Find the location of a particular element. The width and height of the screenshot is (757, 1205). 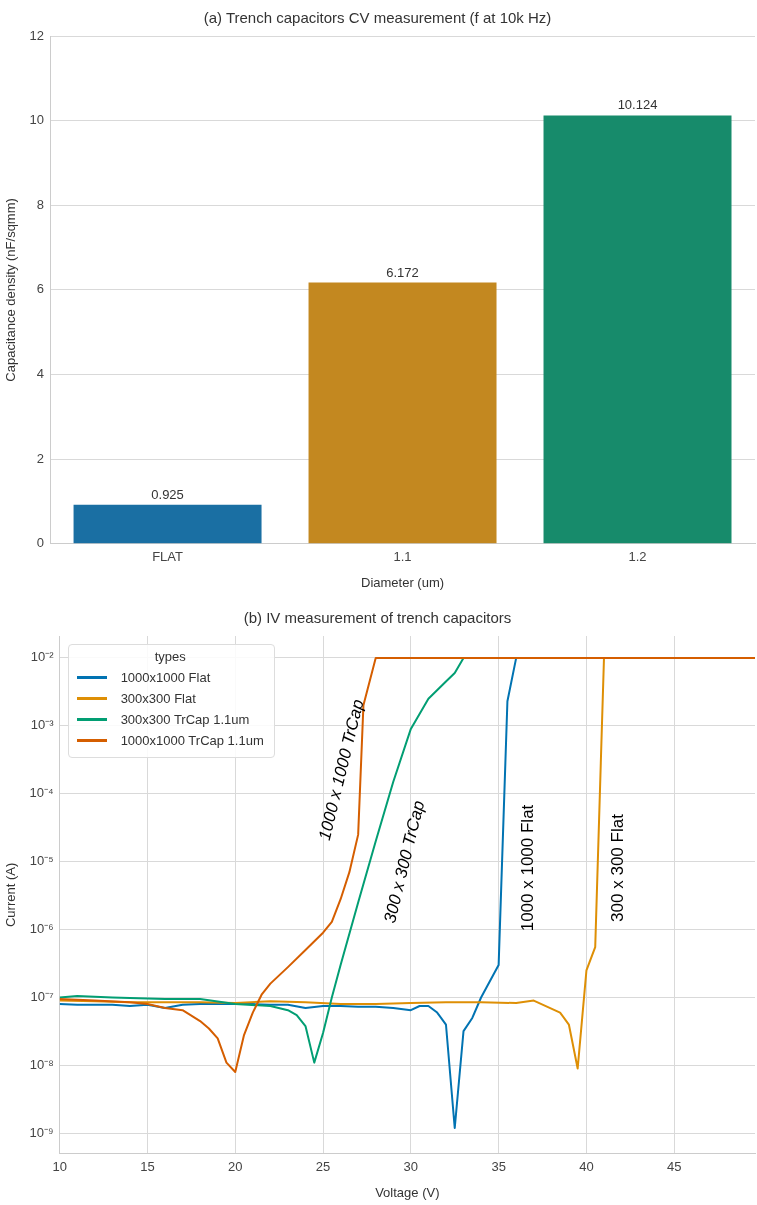

legend-label: 300x300 TrCap 1.1um is located at coordinates (185, 719).